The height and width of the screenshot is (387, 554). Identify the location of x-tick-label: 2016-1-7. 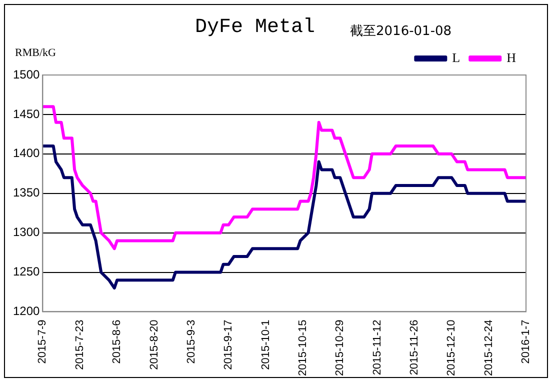
(526, 342).